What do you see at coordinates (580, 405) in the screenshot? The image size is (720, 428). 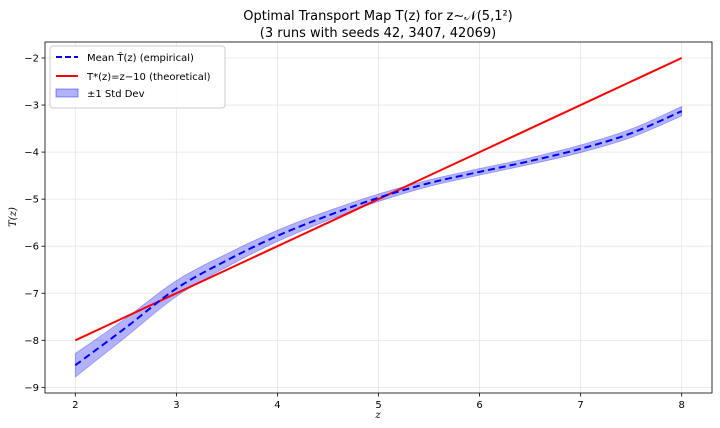 I see `x-tick-label: 7` at bounding box center [580, 405].